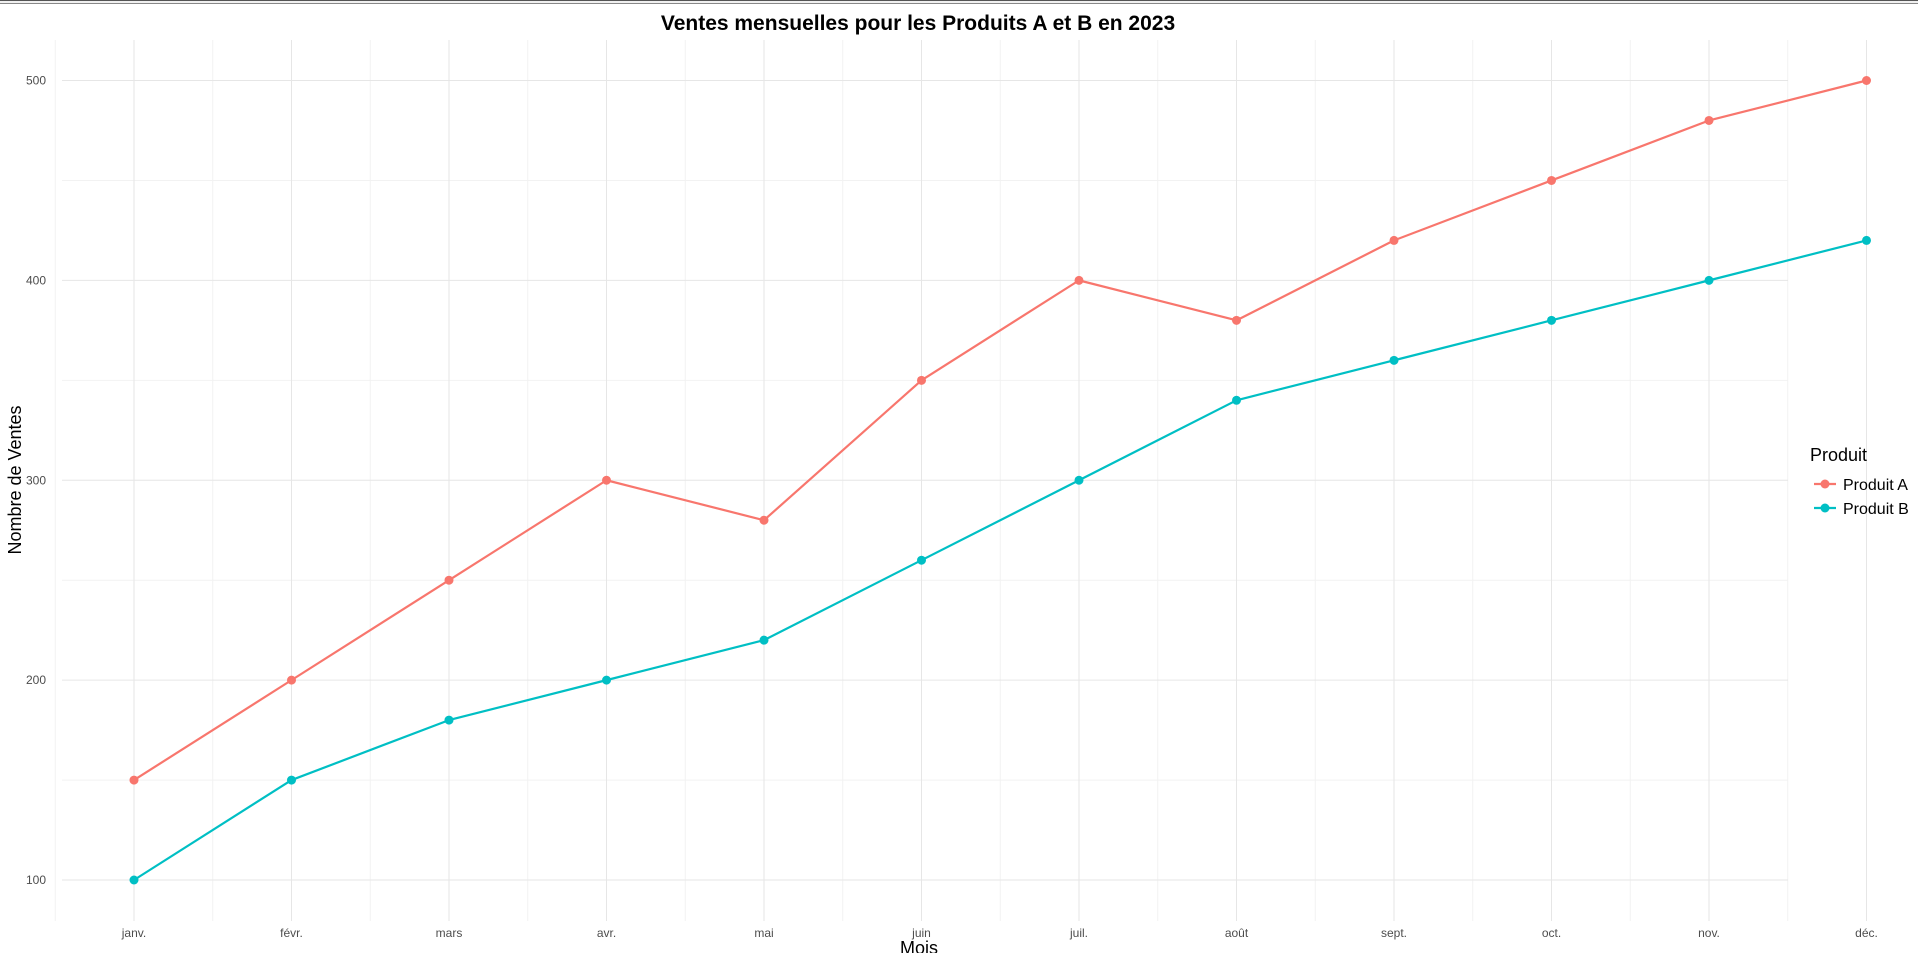 The width and height of the screenshot is (1918, 958). I want to click on x-tick-label: mars, so click(449, 933).